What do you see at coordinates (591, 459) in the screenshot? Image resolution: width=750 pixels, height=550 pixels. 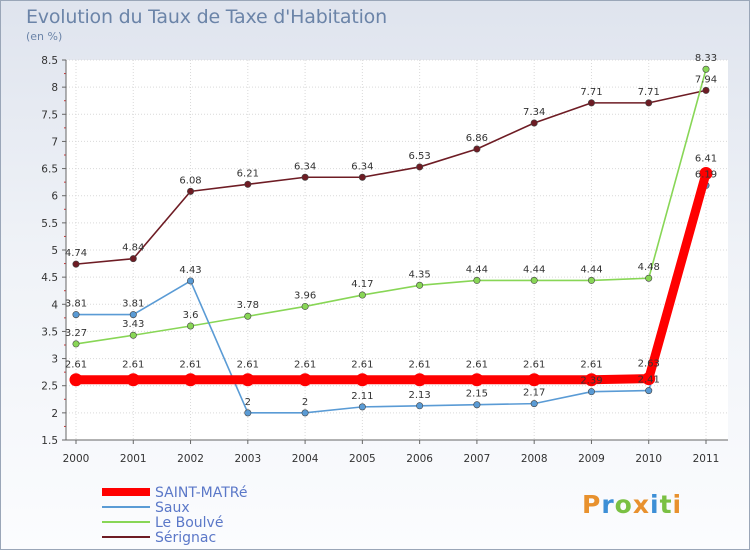 I see `x-tick-label: 2009` at bounding box center [591, 459].